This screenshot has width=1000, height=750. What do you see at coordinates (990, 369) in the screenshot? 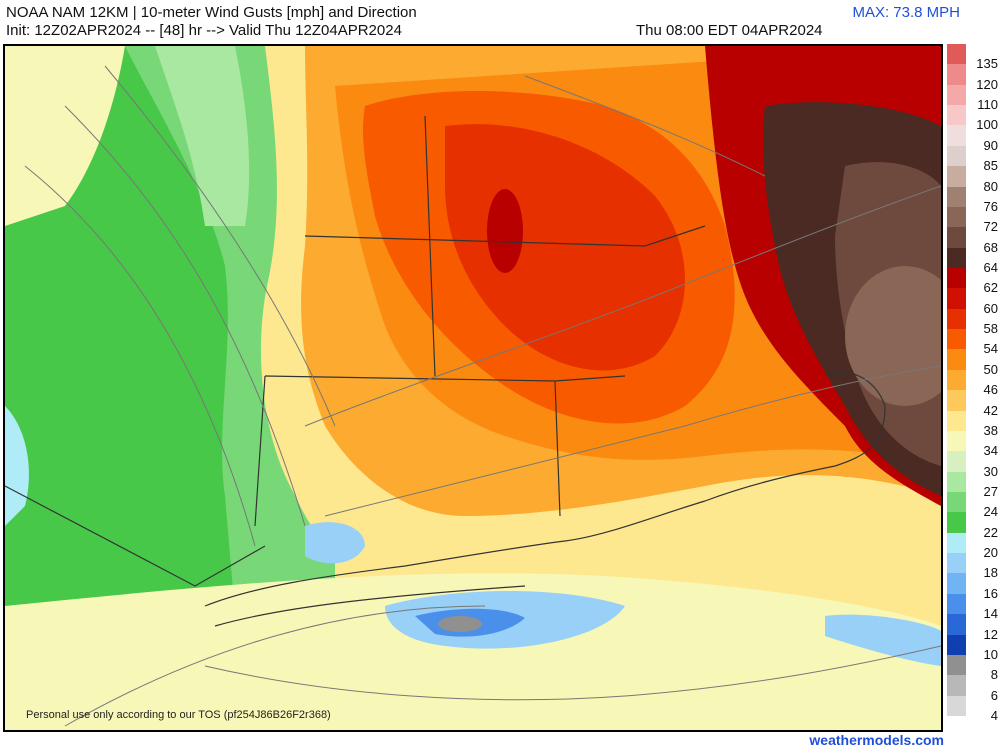
I see `legend-label: 50` at bounding box center [990, 369].